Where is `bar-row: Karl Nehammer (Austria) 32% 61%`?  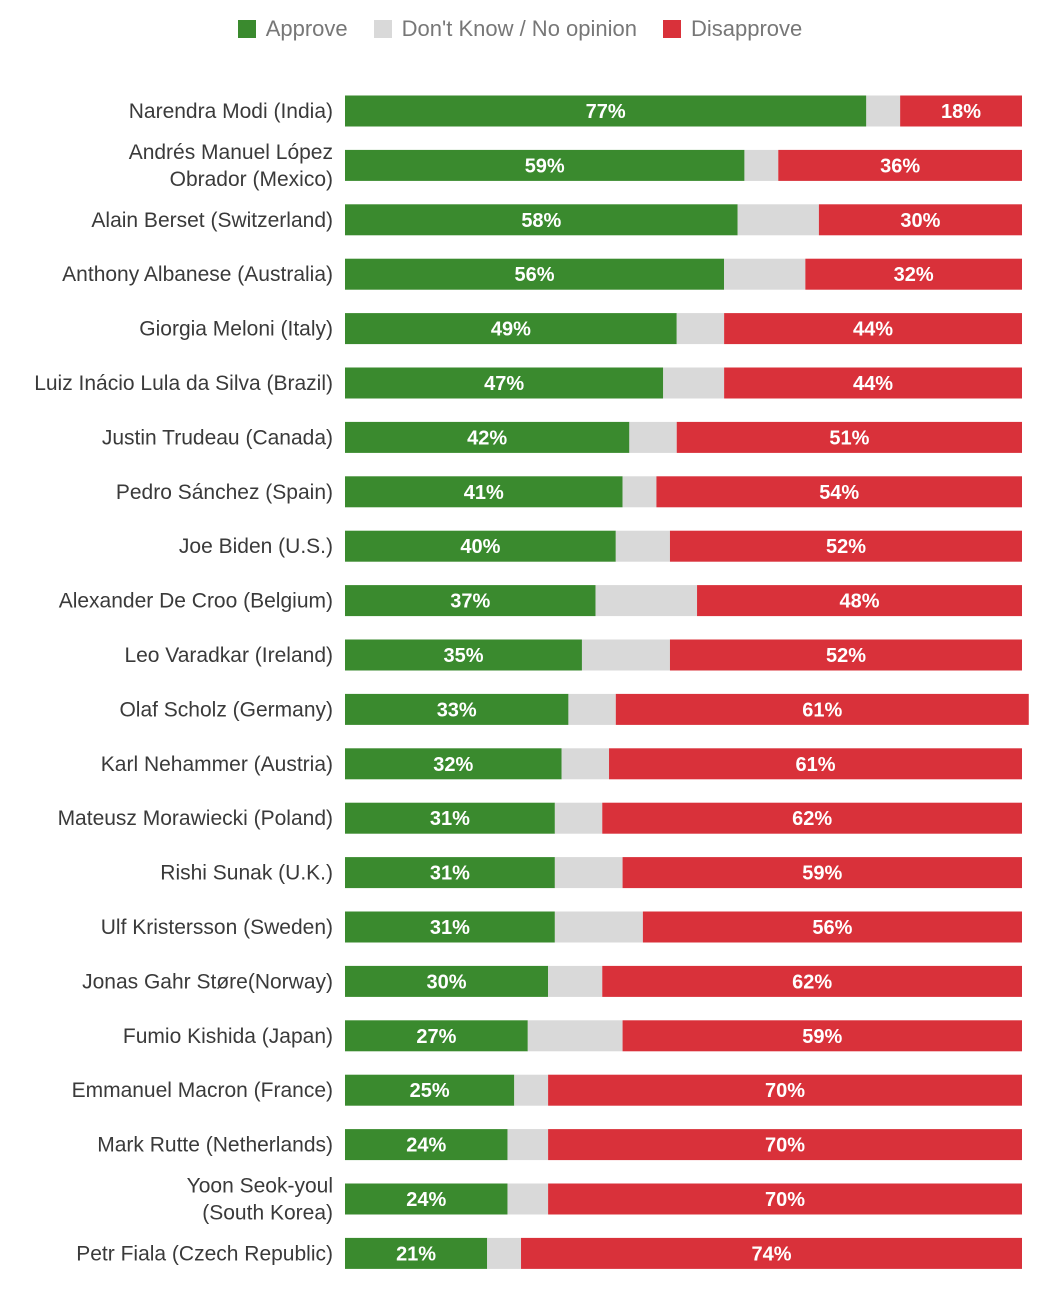
bar-row: Karl Nehammer (Austria) 32% 61% is located at coordinates (561, 764).